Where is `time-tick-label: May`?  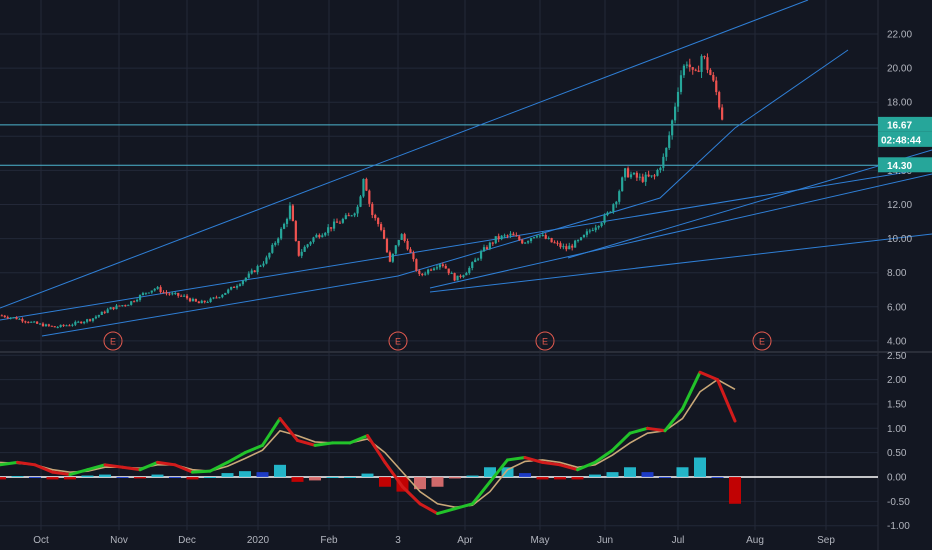
time-tick-label: May is located at coordinates (540, 540).